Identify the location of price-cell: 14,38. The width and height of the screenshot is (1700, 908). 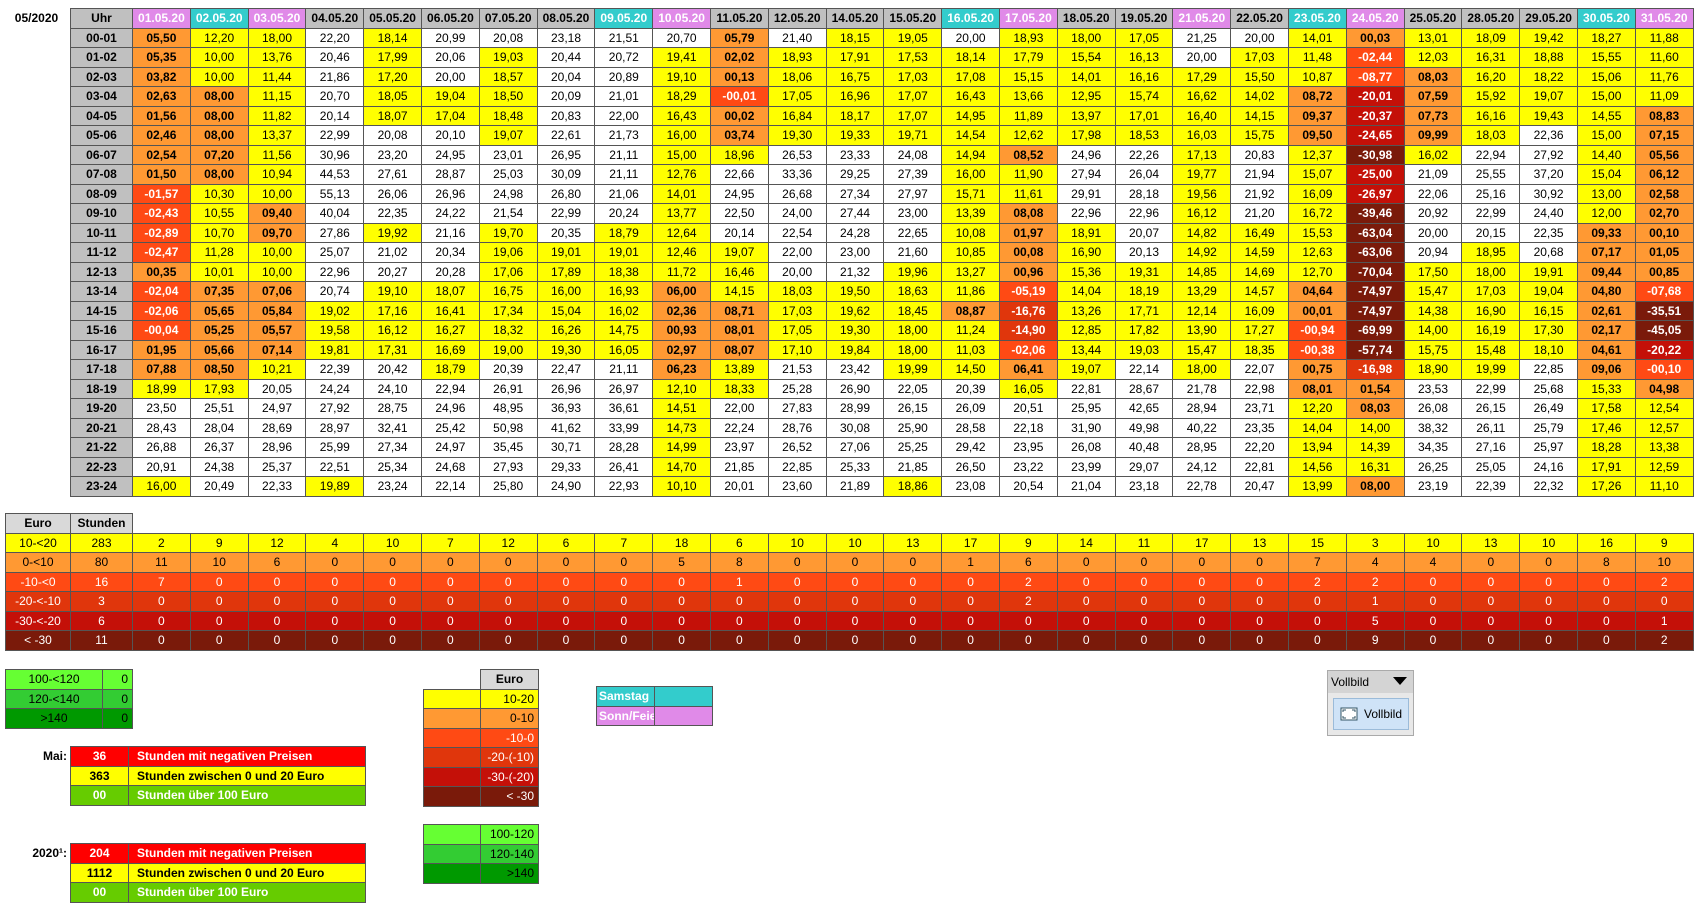
(1433, 310).